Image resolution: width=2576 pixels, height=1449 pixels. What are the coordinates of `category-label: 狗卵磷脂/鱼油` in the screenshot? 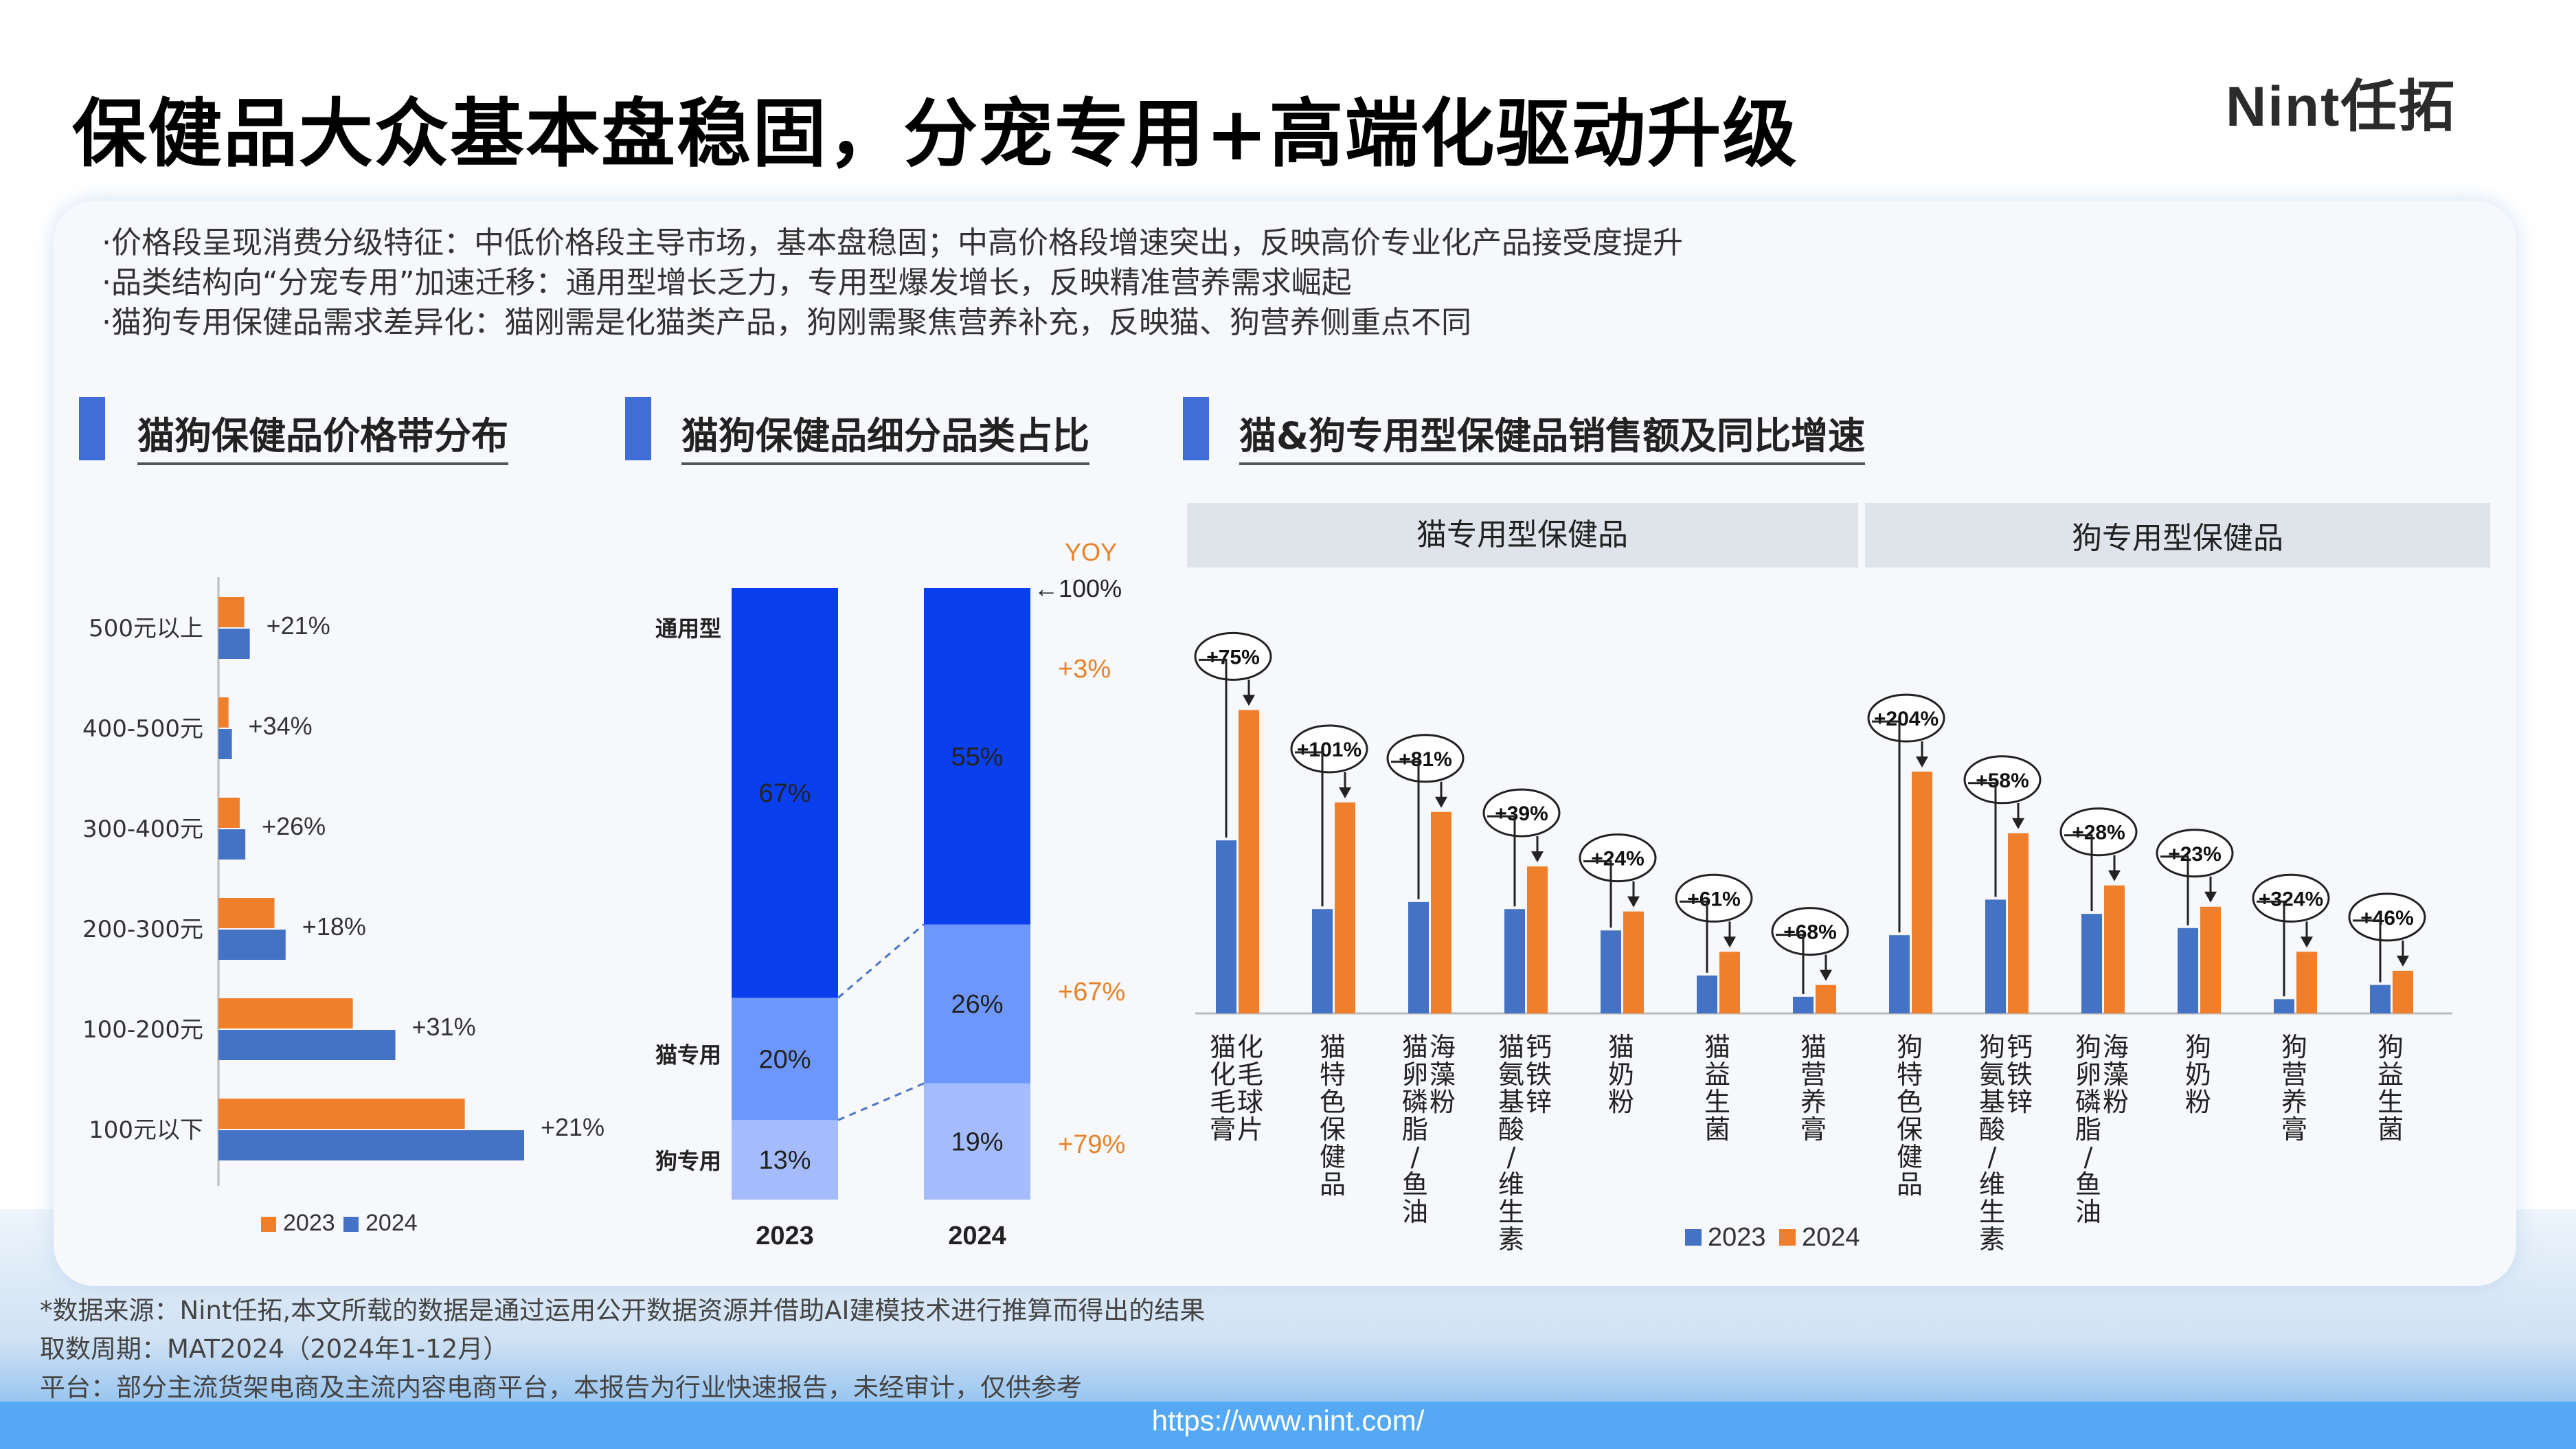 It's located at (2088, 1129).